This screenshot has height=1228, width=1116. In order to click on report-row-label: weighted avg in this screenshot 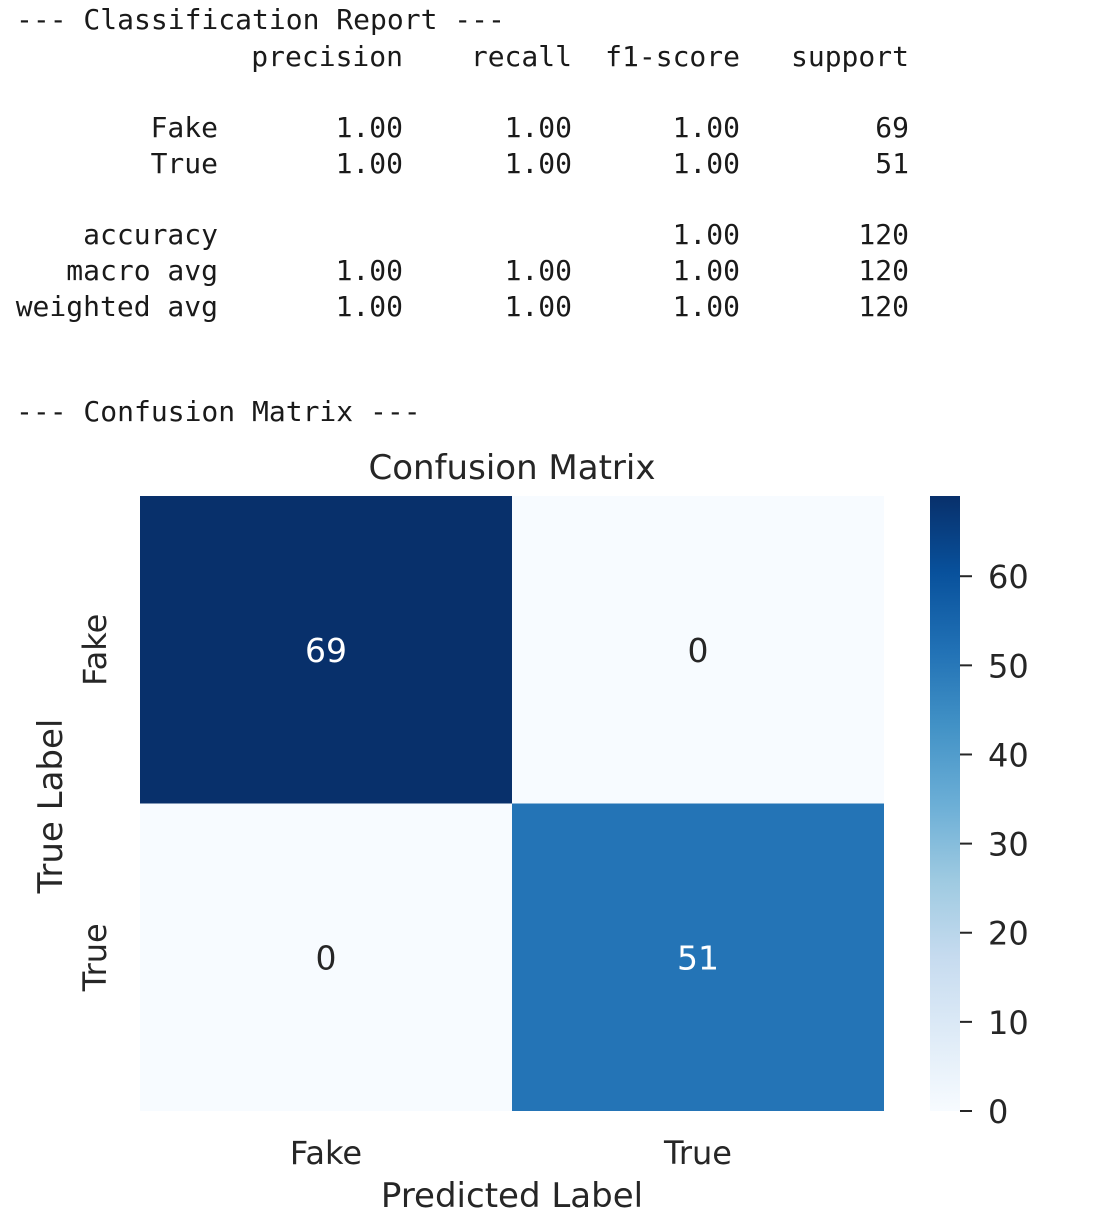, I will do `click(116, 306)`.